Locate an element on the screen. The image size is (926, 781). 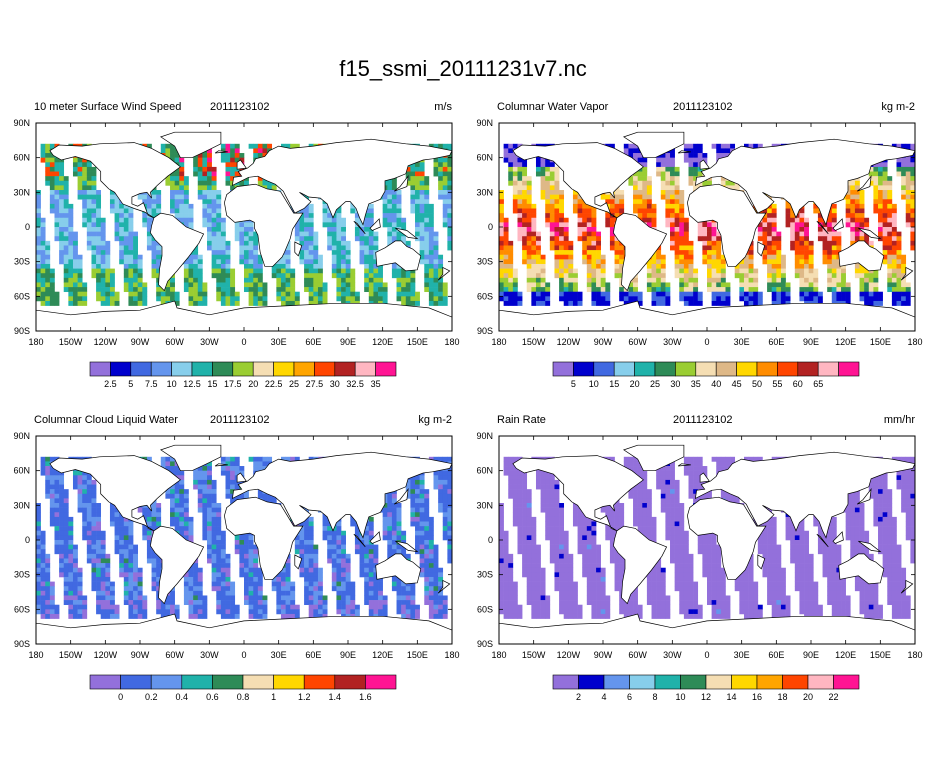
colorbar-label: 20 is located at coordinates (635, 384).